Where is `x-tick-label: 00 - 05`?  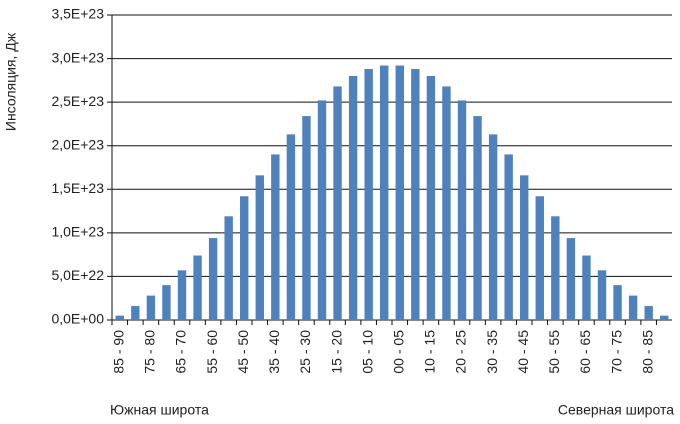
x-tick-label: 00 - 05 is located at coordinates (398, 352).